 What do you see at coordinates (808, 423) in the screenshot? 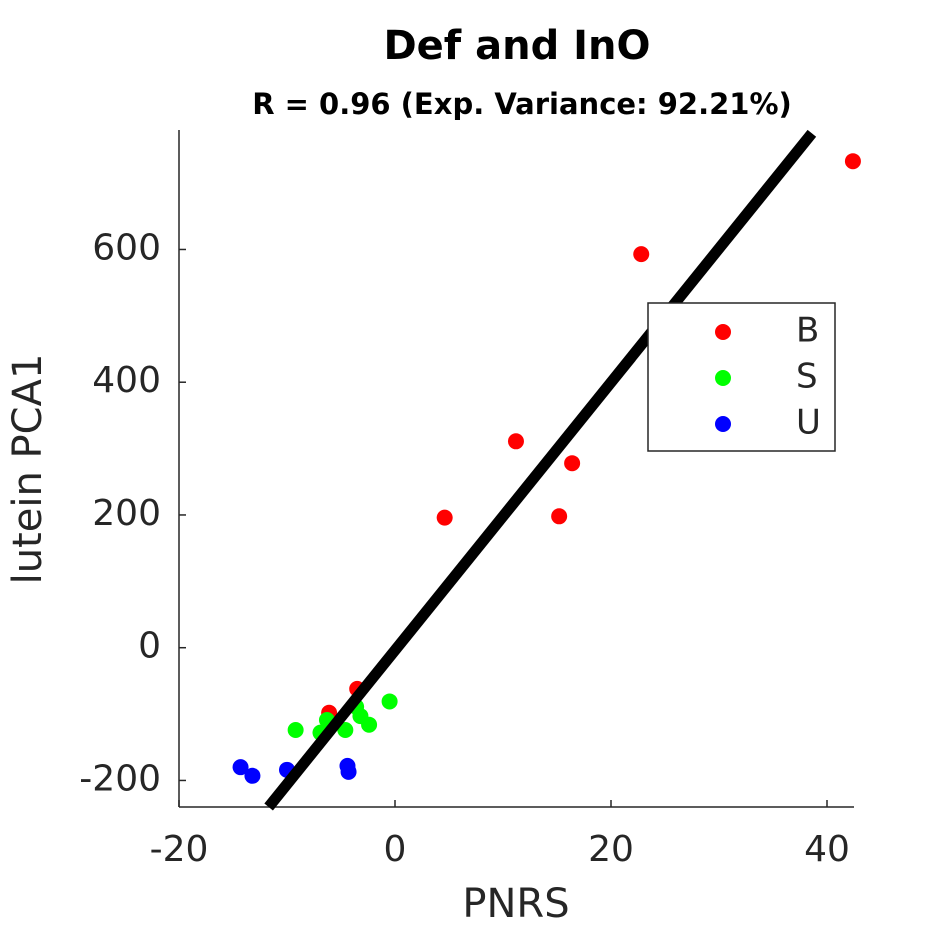
I see `legend-label: U` at bounding box center [808, 423].